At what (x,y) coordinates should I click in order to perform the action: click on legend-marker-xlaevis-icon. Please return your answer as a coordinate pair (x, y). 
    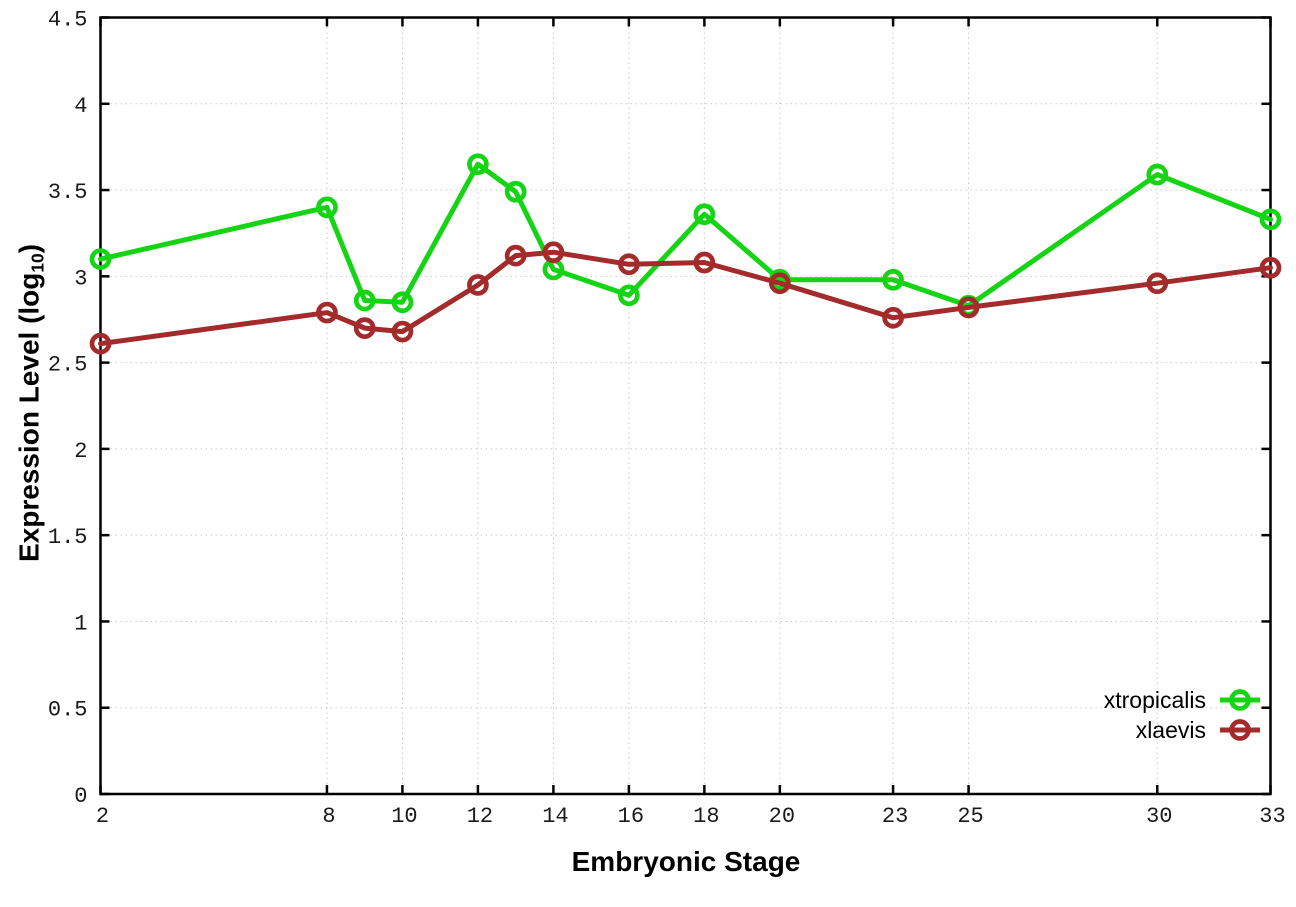
    Looking at the image, I should click on (1240, 730).